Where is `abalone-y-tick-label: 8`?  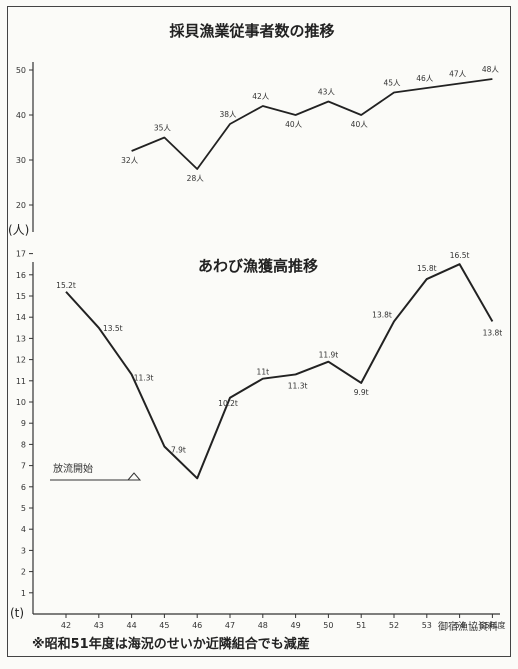
abalone-y-tick-label: 8 is located at coordinates (23, 444).